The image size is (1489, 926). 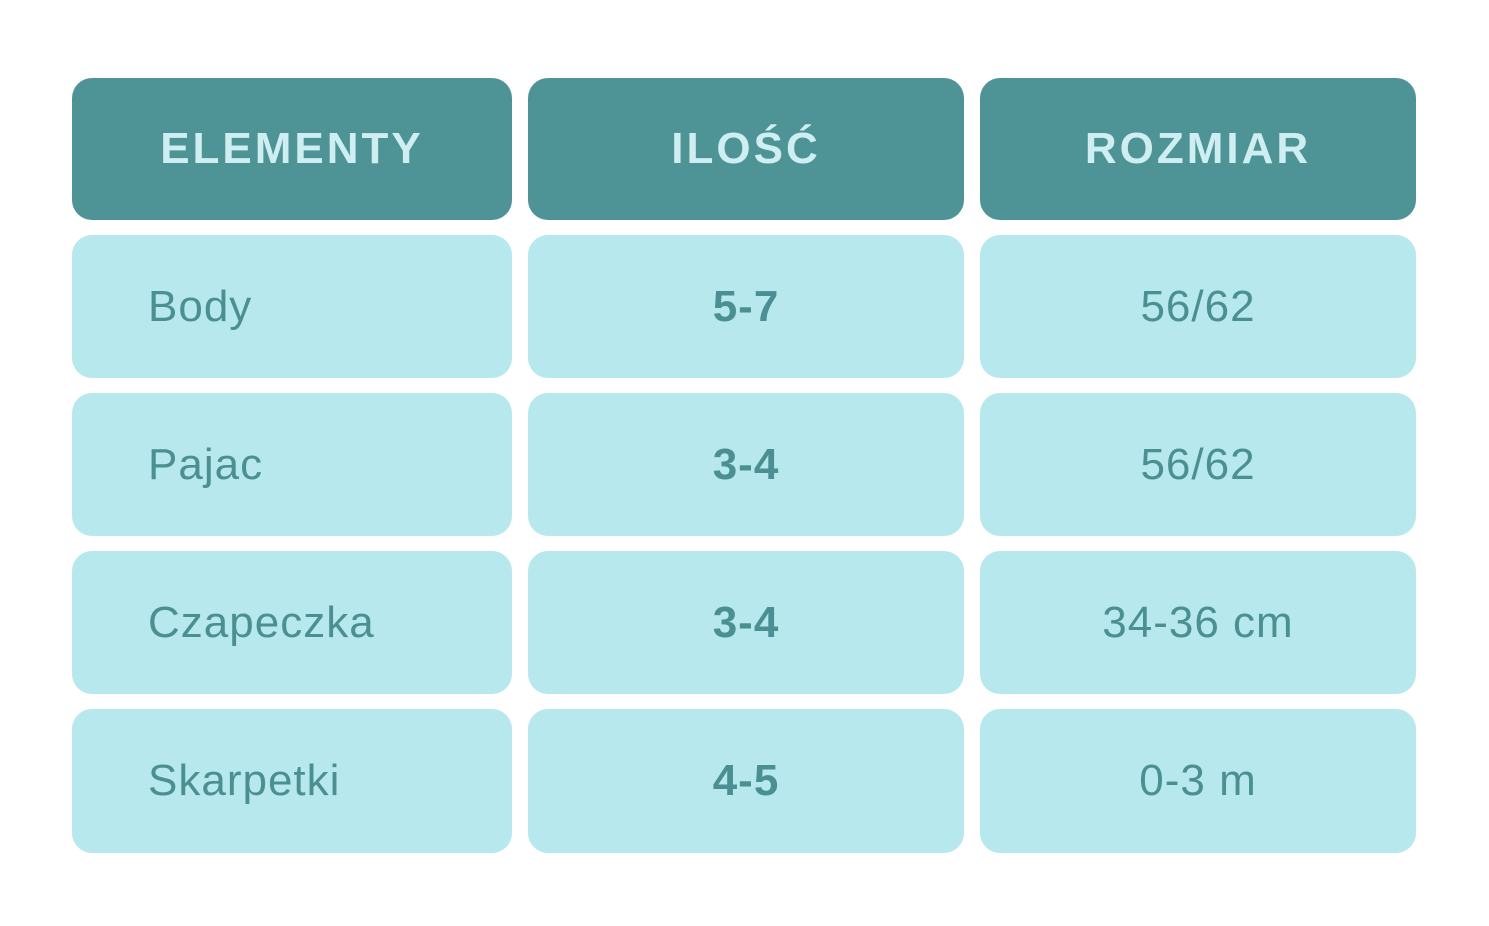 I want to click on item-name-cell: Czapeczka, so click(x=292, y=622).